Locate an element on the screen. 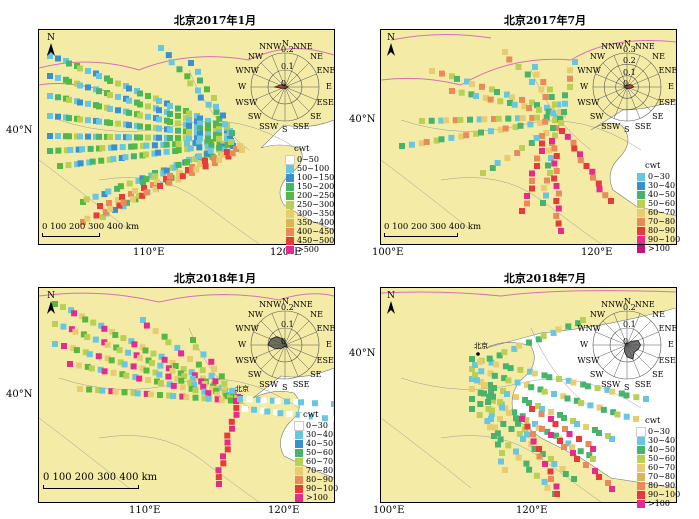 The image size is (699, 519). north-arrow-icon-4: N is located at coordinates (391, 304).